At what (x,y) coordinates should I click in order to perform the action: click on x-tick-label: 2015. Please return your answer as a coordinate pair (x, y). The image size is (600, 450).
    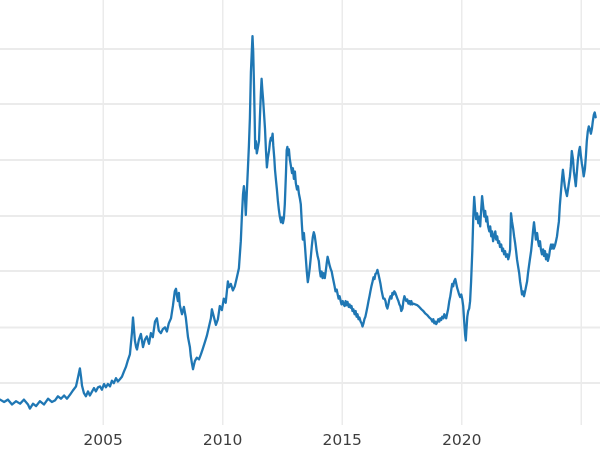
    Looking at the image, I should click on (341, 440).